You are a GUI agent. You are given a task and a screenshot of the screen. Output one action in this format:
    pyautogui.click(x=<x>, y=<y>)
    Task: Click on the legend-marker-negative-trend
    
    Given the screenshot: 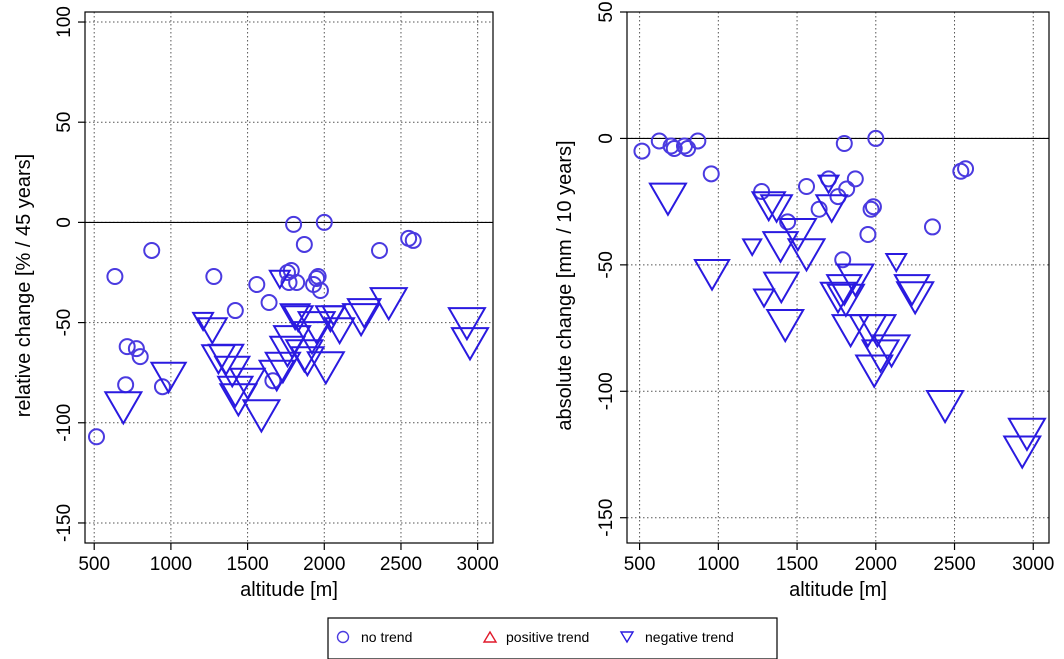 What is the action you would take?
    pyautogui.click(x=627, y=637)
    